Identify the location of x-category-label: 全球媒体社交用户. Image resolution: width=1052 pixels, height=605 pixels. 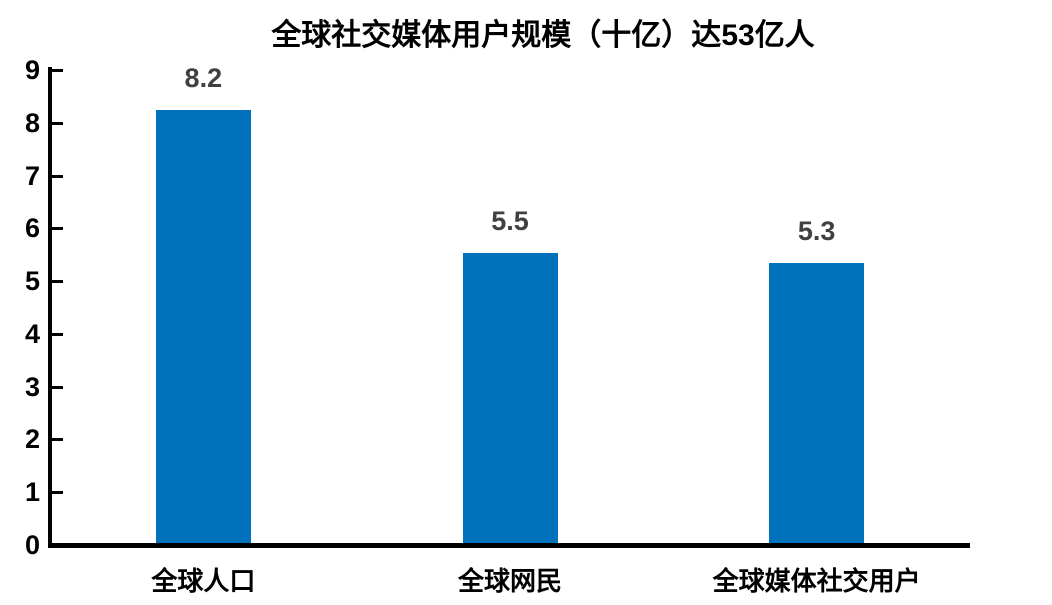
(816, 581).